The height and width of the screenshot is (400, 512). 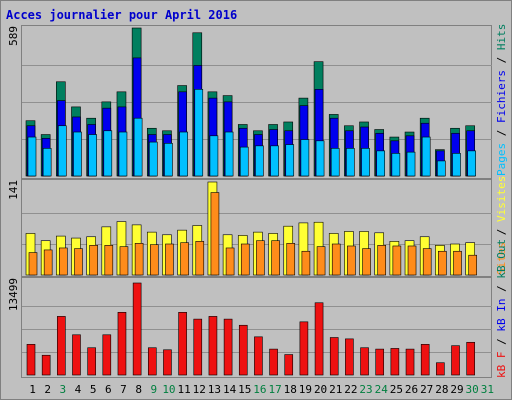 What do you see at coordinates (244, 389) in the screenshot?
I see `day-label: 15` at bounding box center [244, 389].